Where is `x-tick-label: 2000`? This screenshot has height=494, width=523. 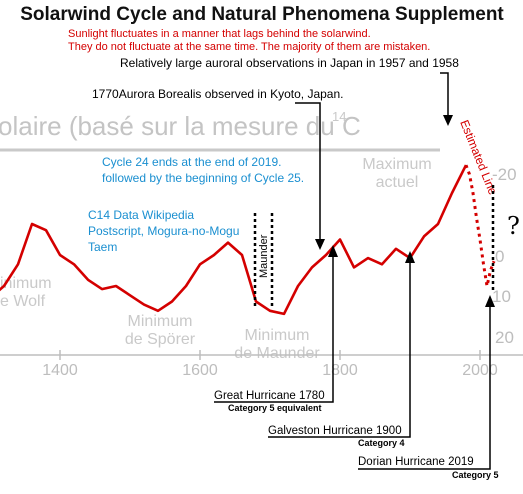
x-tick-label: 2000 is located at coordinates (480, 370).